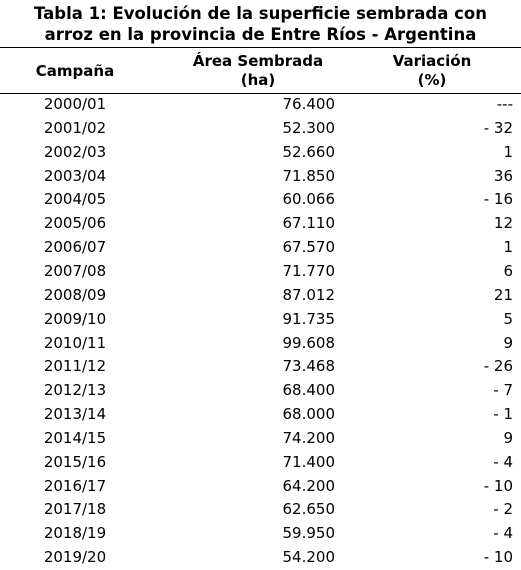 The height and width of the screenshot is (570, 521). I want to click on campaign-cell: 2003/04, so click(75, 175).